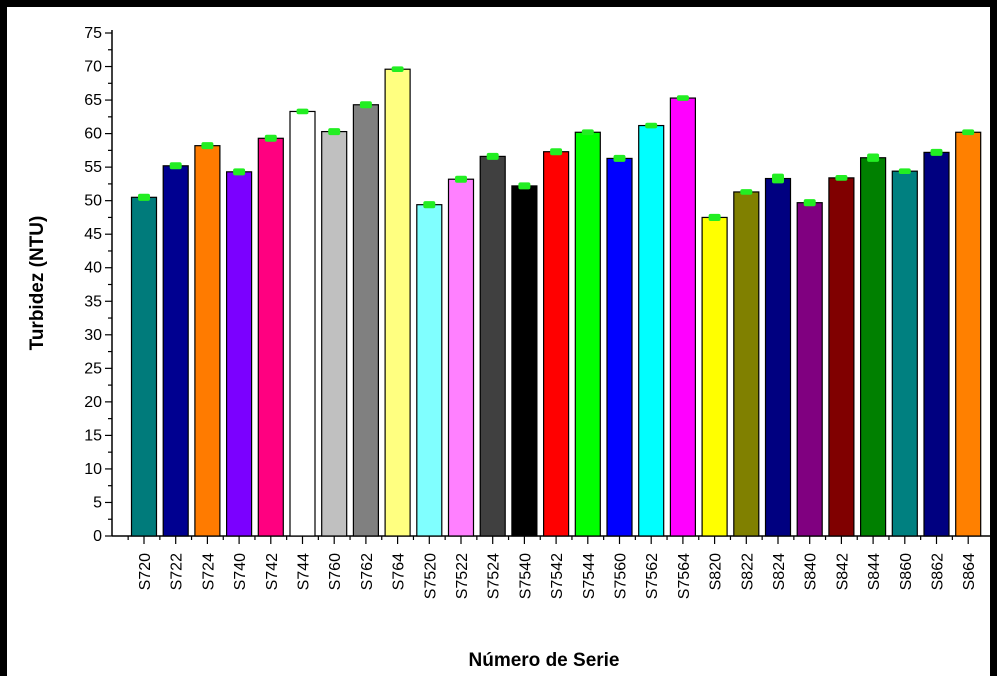 This screenshot has width=997, height=681. I want to click on bar-s722, so click(175, 351).